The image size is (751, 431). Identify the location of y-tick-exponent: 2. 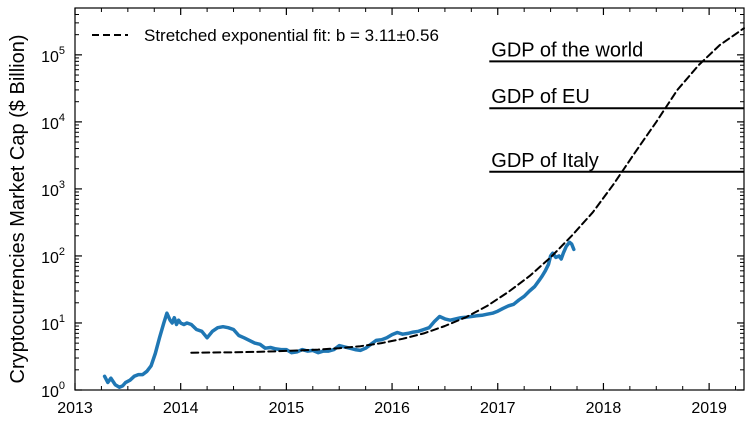
(62, 252).